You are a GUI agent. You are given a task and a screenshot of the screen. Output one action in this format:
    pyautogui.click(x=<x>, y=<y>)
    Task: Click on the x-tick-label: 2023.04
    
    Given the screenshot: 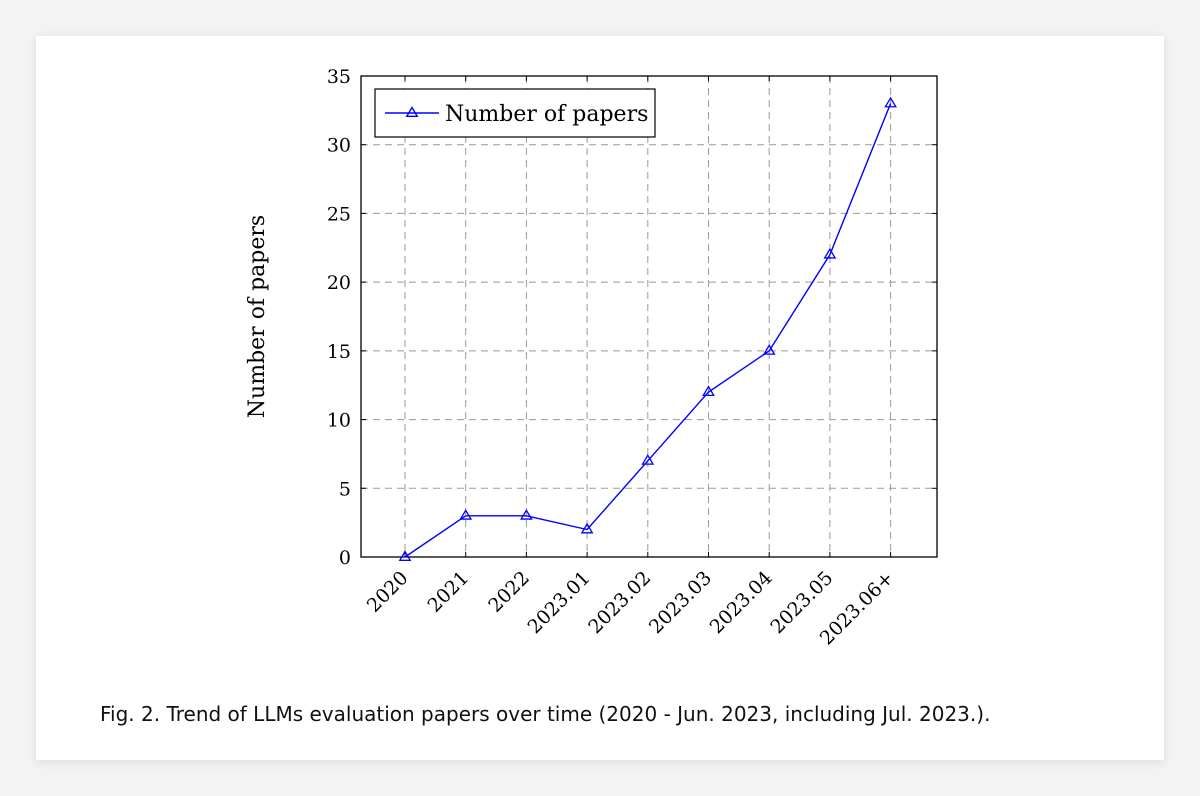 What is the action you would take?
    pyautogui.click(x=741, y=602)
    